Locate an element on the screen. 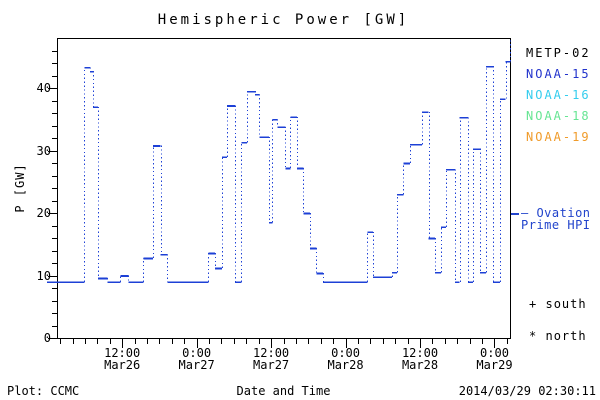  legend-marker-south: + south is located at coordinates (558, 304).